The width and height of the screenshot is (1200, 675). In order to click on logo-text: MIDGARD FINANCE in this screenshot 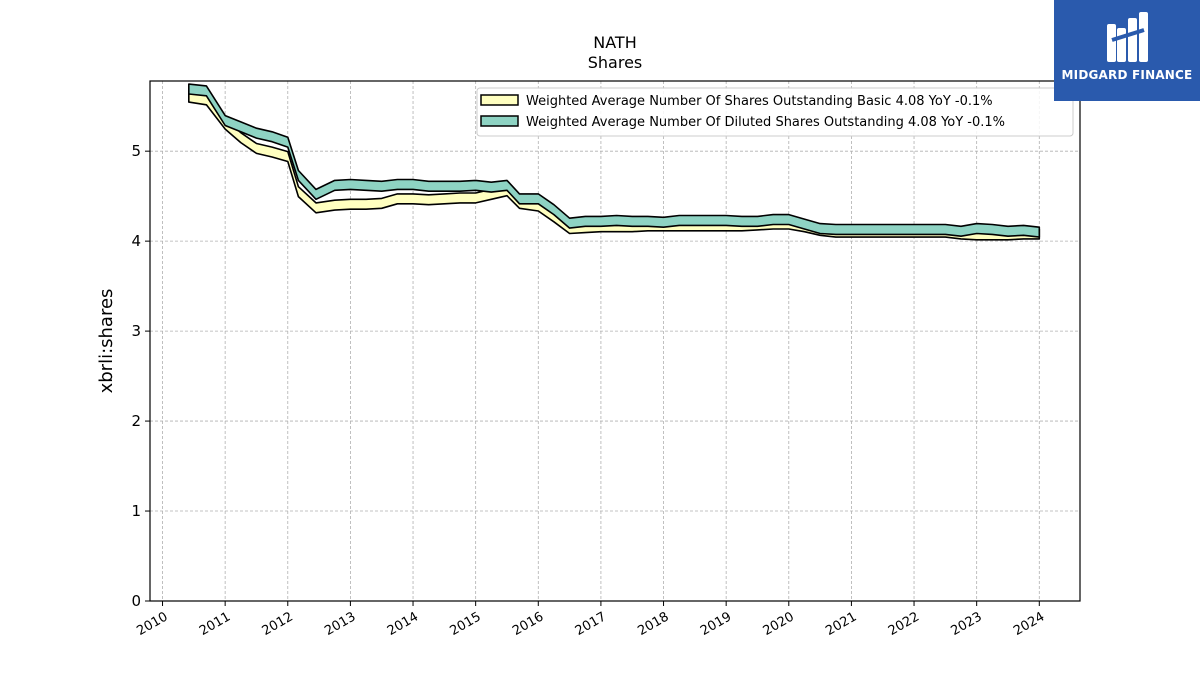, I will do `click(1127, 75)`.